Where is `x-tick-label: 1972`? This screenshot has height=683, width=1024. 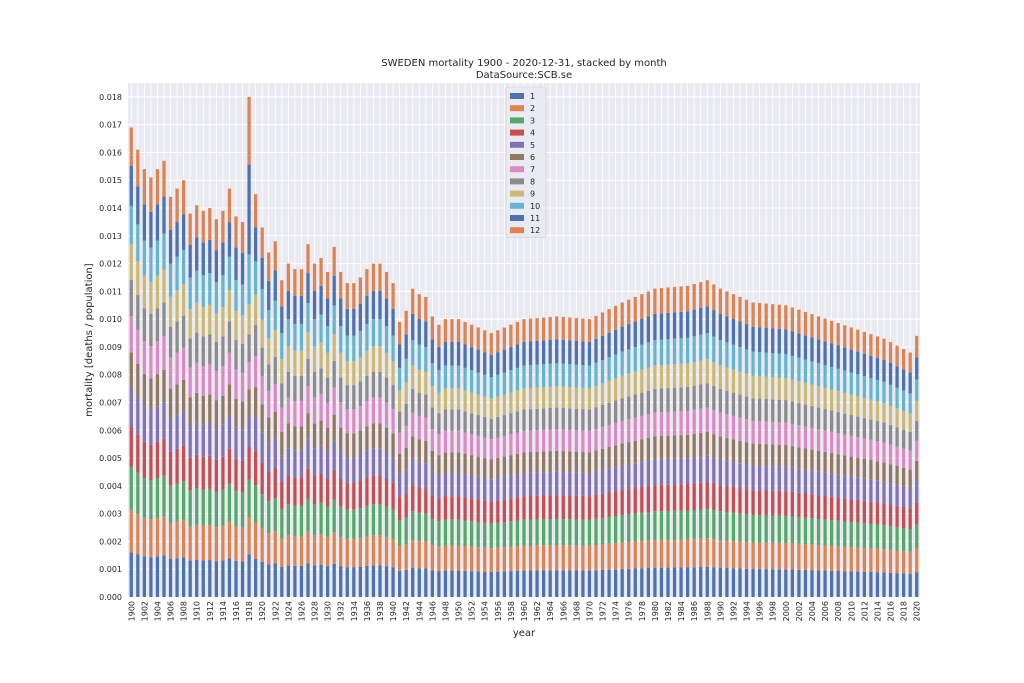 x-tick-label: 1972 is located at coordinates (603, 611).